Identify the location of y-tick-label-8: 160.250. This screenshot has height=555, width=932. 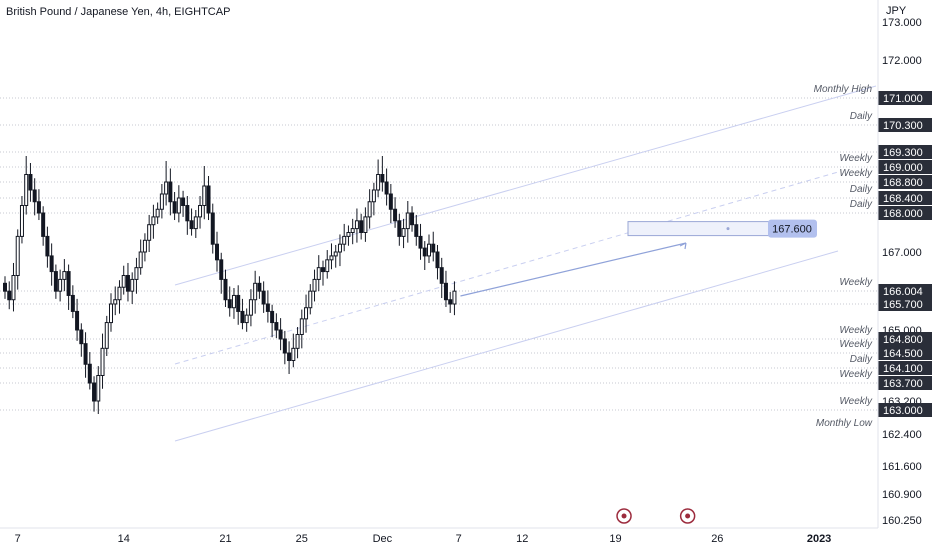
(902, 521).